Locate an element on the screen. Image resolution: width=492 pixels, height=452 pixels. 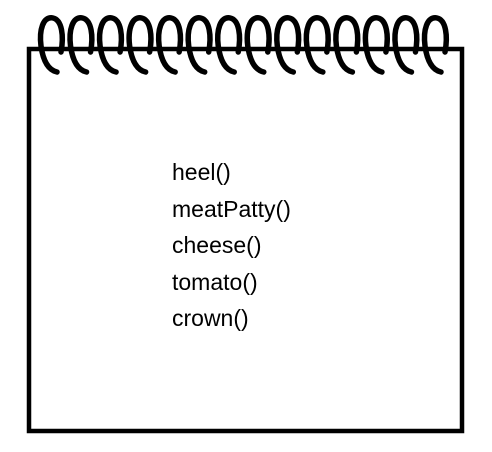
code-line-meat-patty: meatPatty() is located at coordinates (231, 208).